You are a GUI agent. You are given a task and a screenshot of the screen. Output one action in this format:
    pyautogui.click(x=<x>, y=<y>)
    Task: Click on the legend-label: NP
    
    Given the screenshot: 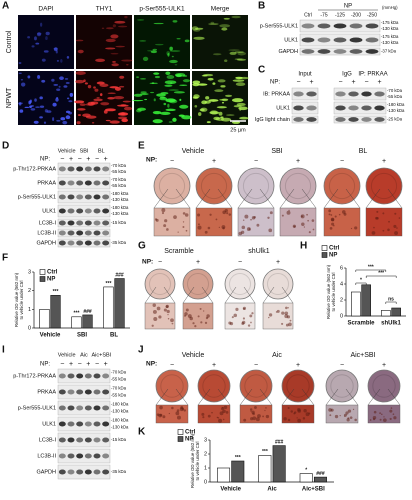 What is the action you would take?
    pyautogui.click(x=333, y=256)
    